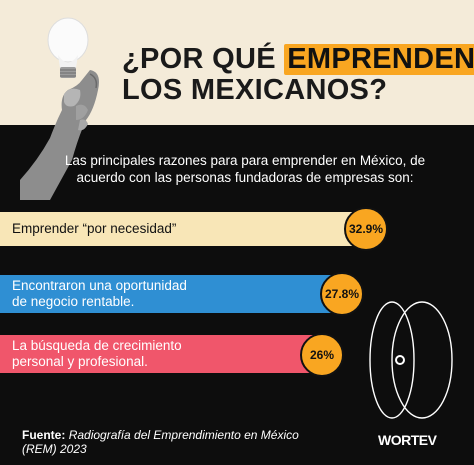  What do you see at coordinates (59, 135) in the screenshot?
I see `hand-icon` at bounding box center [59, 135].